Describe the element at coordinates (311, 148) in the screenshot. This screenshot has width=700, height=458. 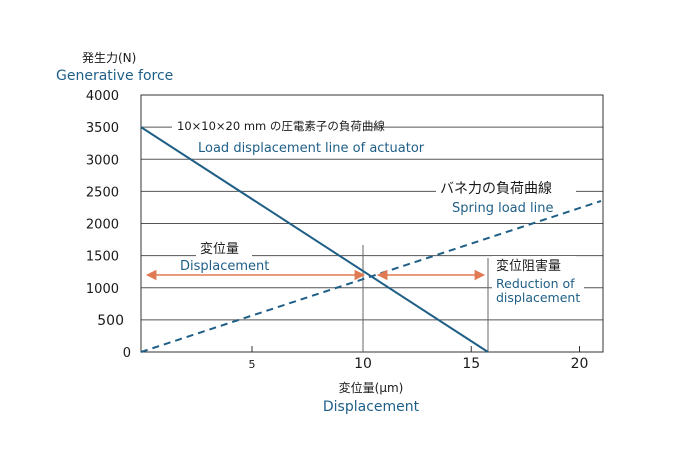
I see `series-label-actuator-en: Load displacement line of actuator` at that location.